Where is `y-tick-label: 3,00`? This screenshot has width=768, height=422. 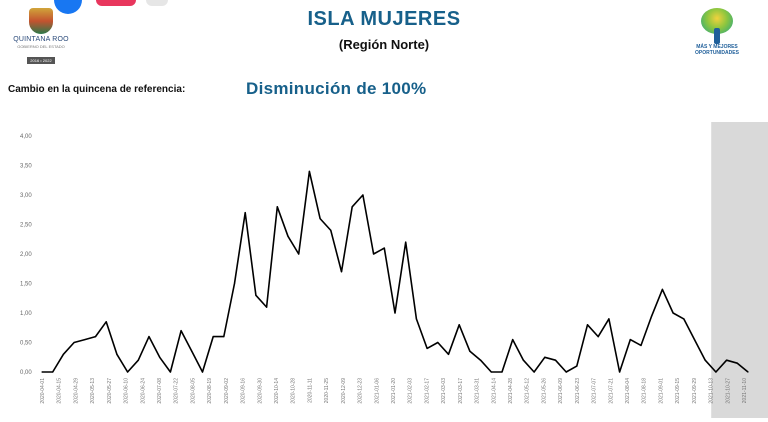 y-tick-label: 3,00 is located at coordinates (26, 196).